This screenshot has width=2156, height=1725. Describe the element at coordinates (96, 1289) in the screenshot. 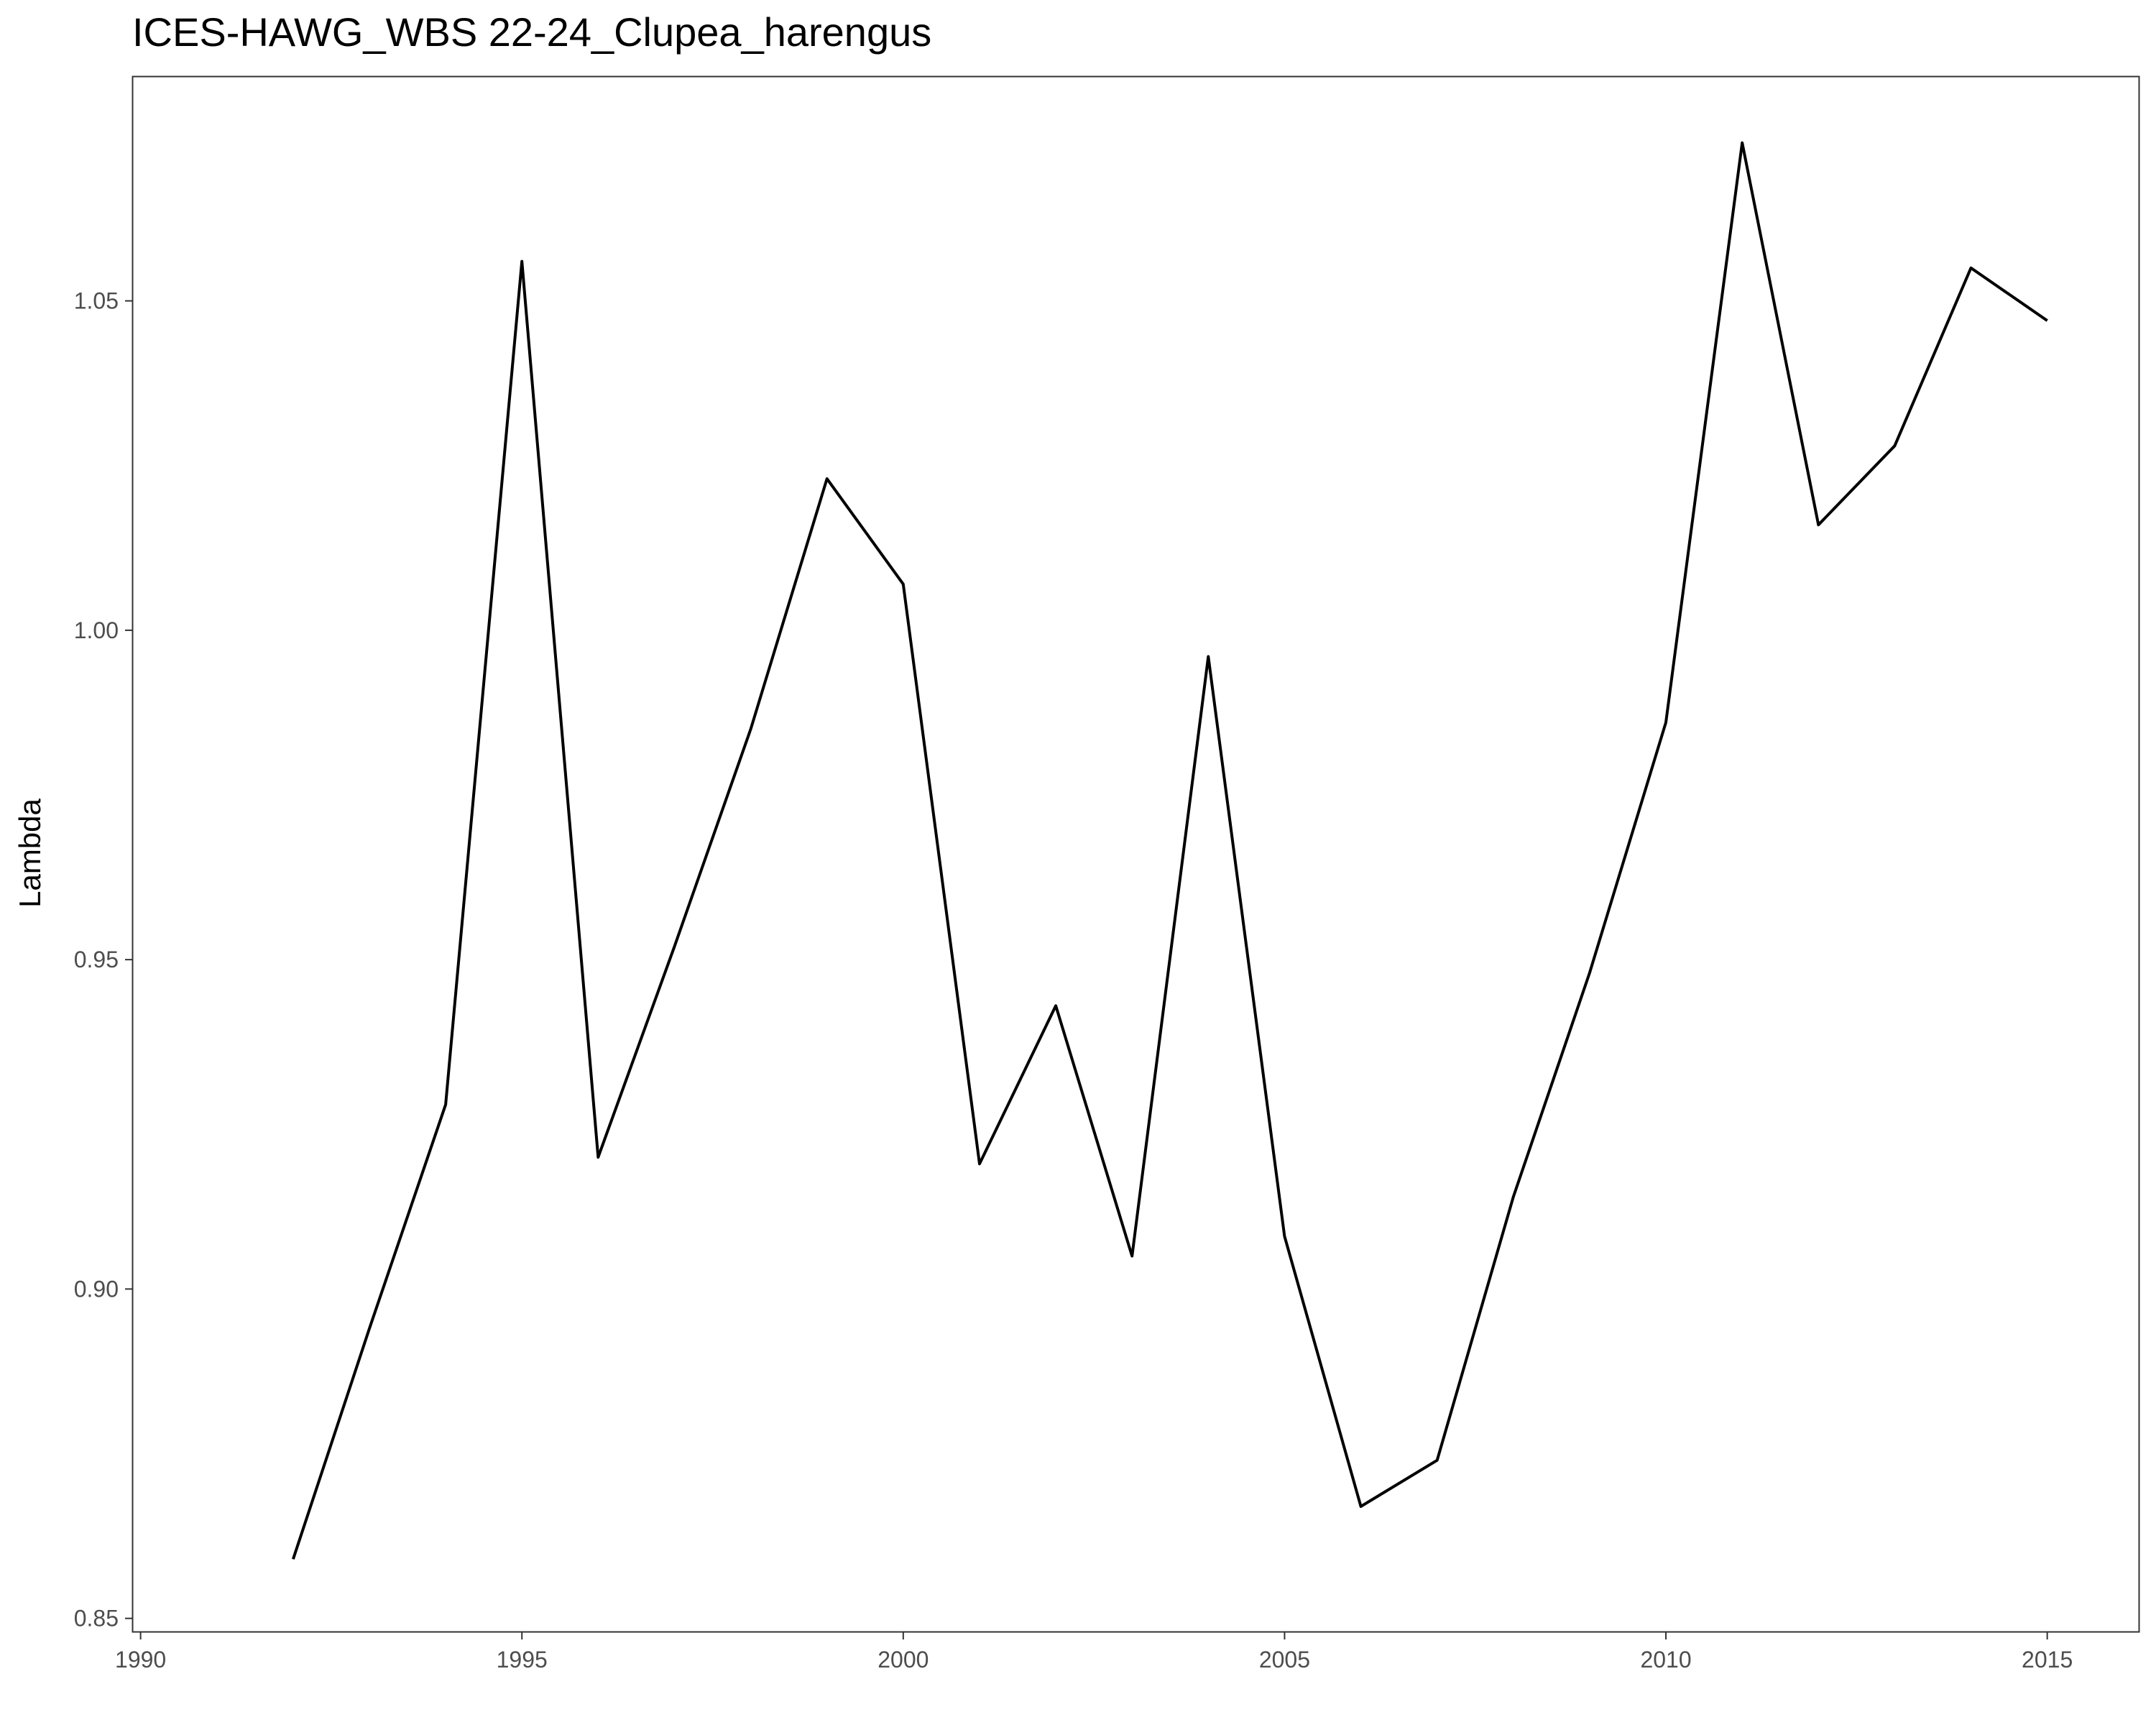

I see `y-tick-label: 0.90` at that location.